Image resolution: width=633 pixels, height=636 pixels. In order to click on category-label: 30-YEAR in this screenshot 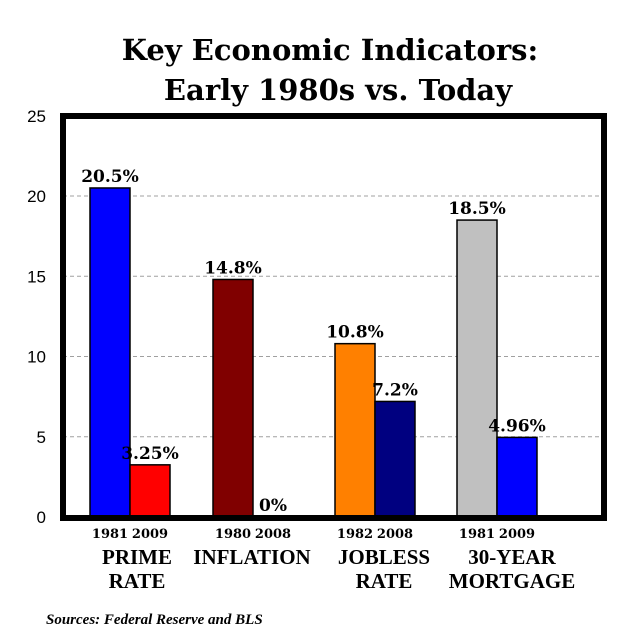, I will do `click(512, 557)`.